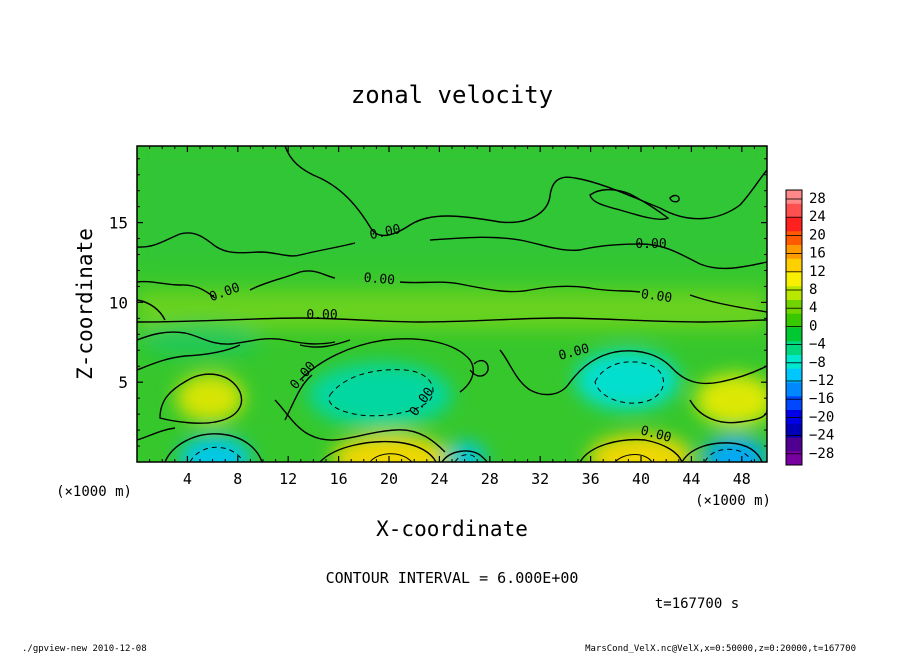  I want to click on x-tick-label: 40, so click(641, 479).